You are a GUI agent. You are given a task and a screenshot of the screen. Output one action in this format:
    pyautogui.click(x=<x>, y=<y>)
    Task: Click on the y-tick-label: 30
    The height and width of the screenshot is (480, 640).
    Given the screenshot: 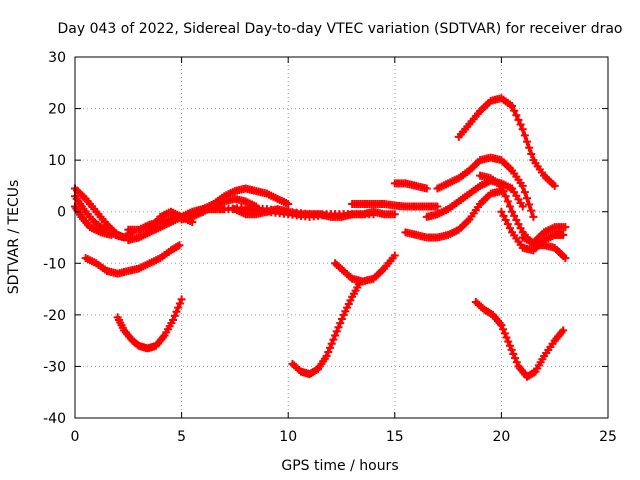 What is the action you would take?
    pyautogui.click(x=57, y=58)
    